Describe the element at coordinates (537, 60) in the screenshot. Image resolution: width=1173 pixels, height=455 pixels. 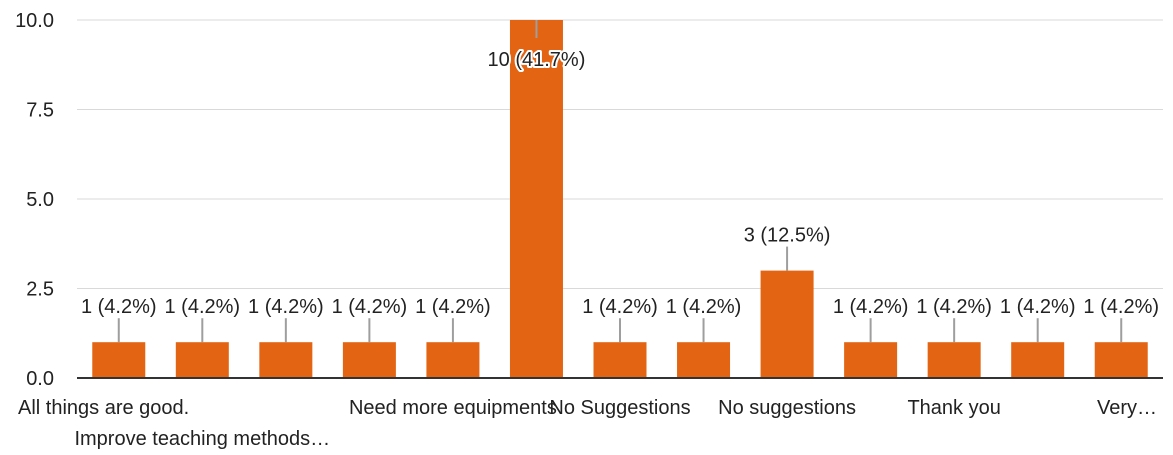
I see `data-label: 10 (41.7%)` at that location.